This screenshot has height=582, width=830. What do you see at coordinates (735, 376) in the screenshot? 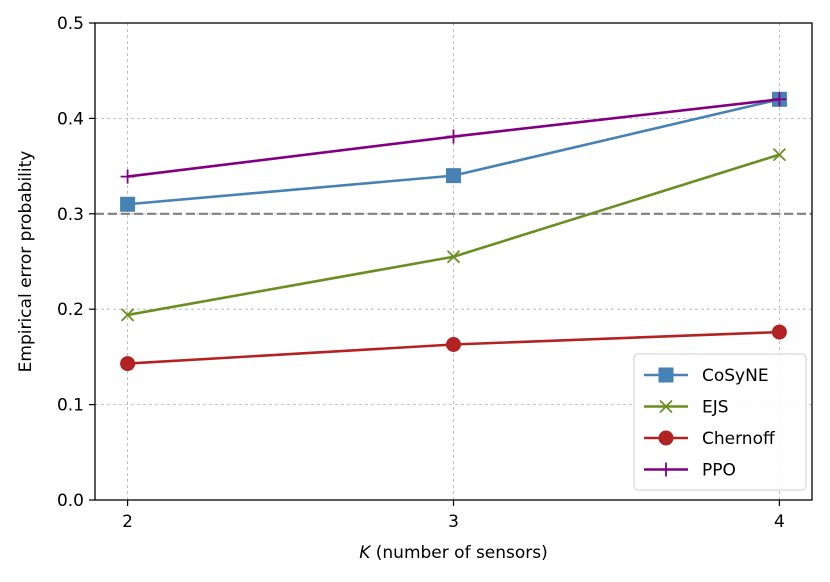
I see `legend-label-cosyne: CoSyNE` at bounding box center [735, 376].